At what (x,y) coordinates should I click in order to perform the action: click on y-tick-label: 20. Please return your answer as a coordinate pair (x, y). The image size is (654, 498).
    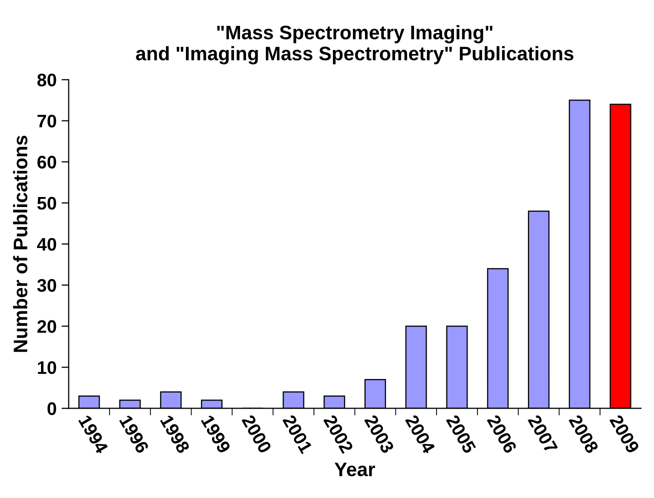
    Looking at the image, I should click on (46, 326).